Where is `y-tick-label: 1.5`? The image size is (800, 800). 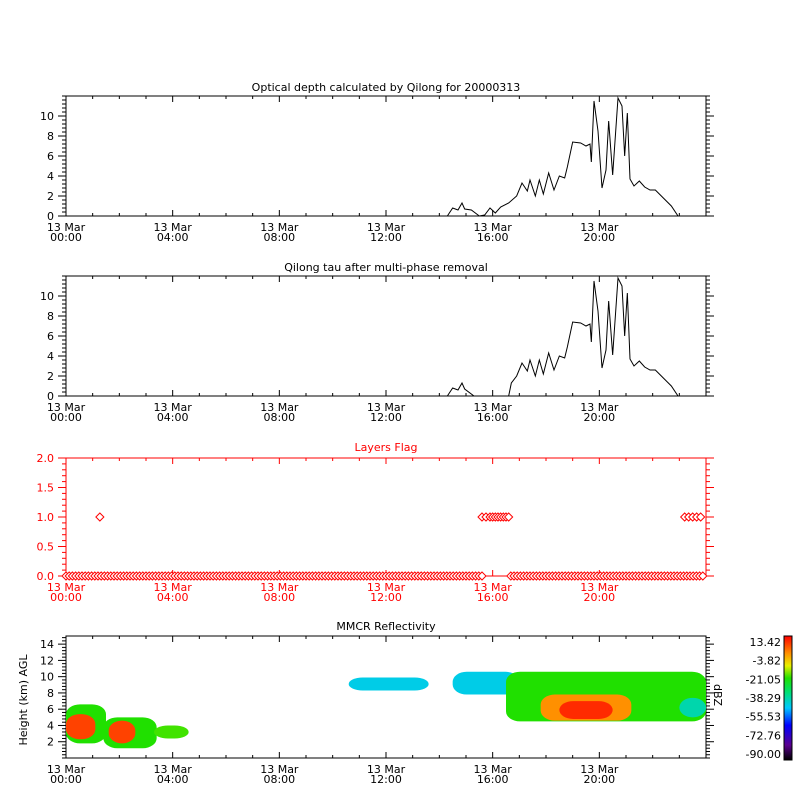
y-tick-label: 1.5 is located at coordinates (46, 488).